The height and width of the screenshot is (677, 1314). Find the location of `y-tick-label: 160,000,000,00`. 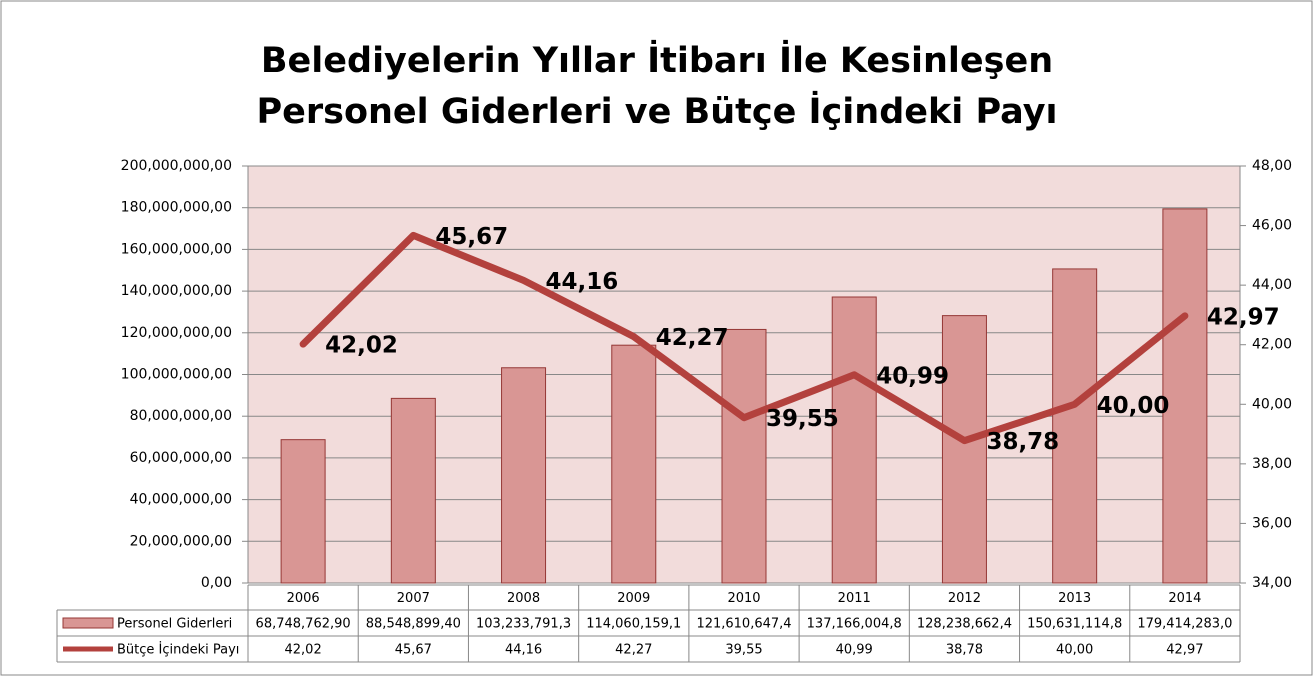

y-tick-label: 160,000,000,00 is located at coordinates (176, 249).